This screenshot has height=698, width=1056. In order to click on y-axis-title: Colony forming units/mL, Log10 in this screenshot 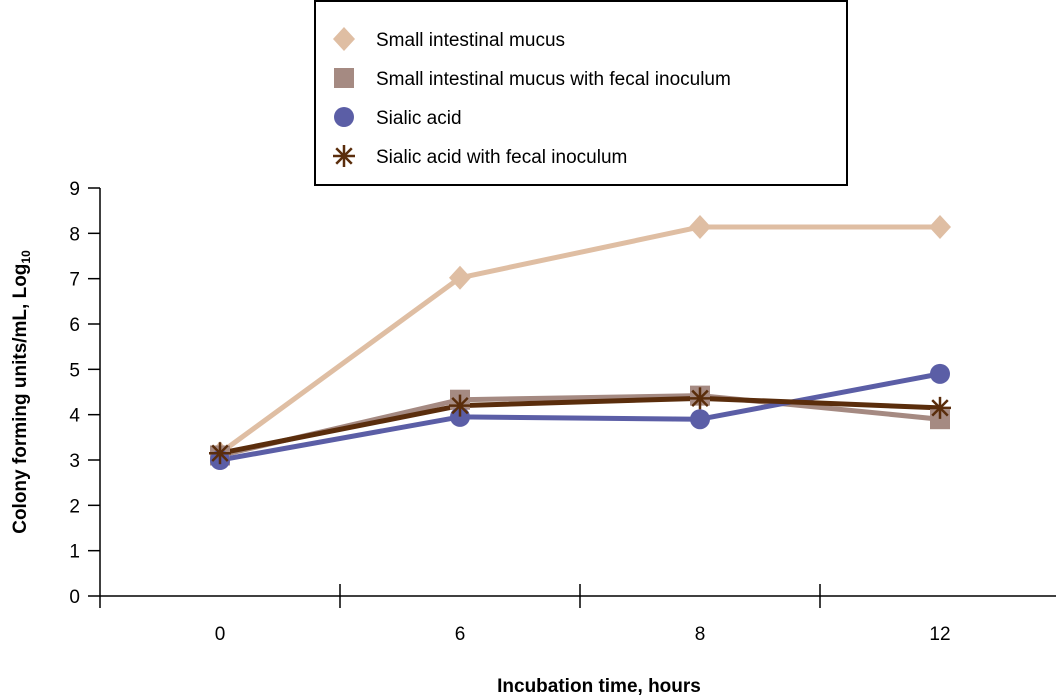, I will do `click(21, 392)`.